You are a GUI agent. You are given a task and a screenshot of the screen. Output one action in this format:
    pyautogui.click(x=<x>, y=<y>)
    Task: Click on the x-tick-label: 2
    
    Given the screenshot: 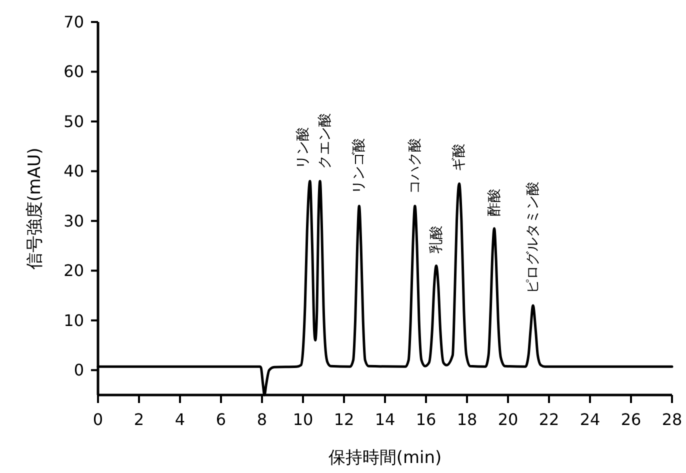 What is the action you would take?
    pyautogui.click(x=139, y=419)
    